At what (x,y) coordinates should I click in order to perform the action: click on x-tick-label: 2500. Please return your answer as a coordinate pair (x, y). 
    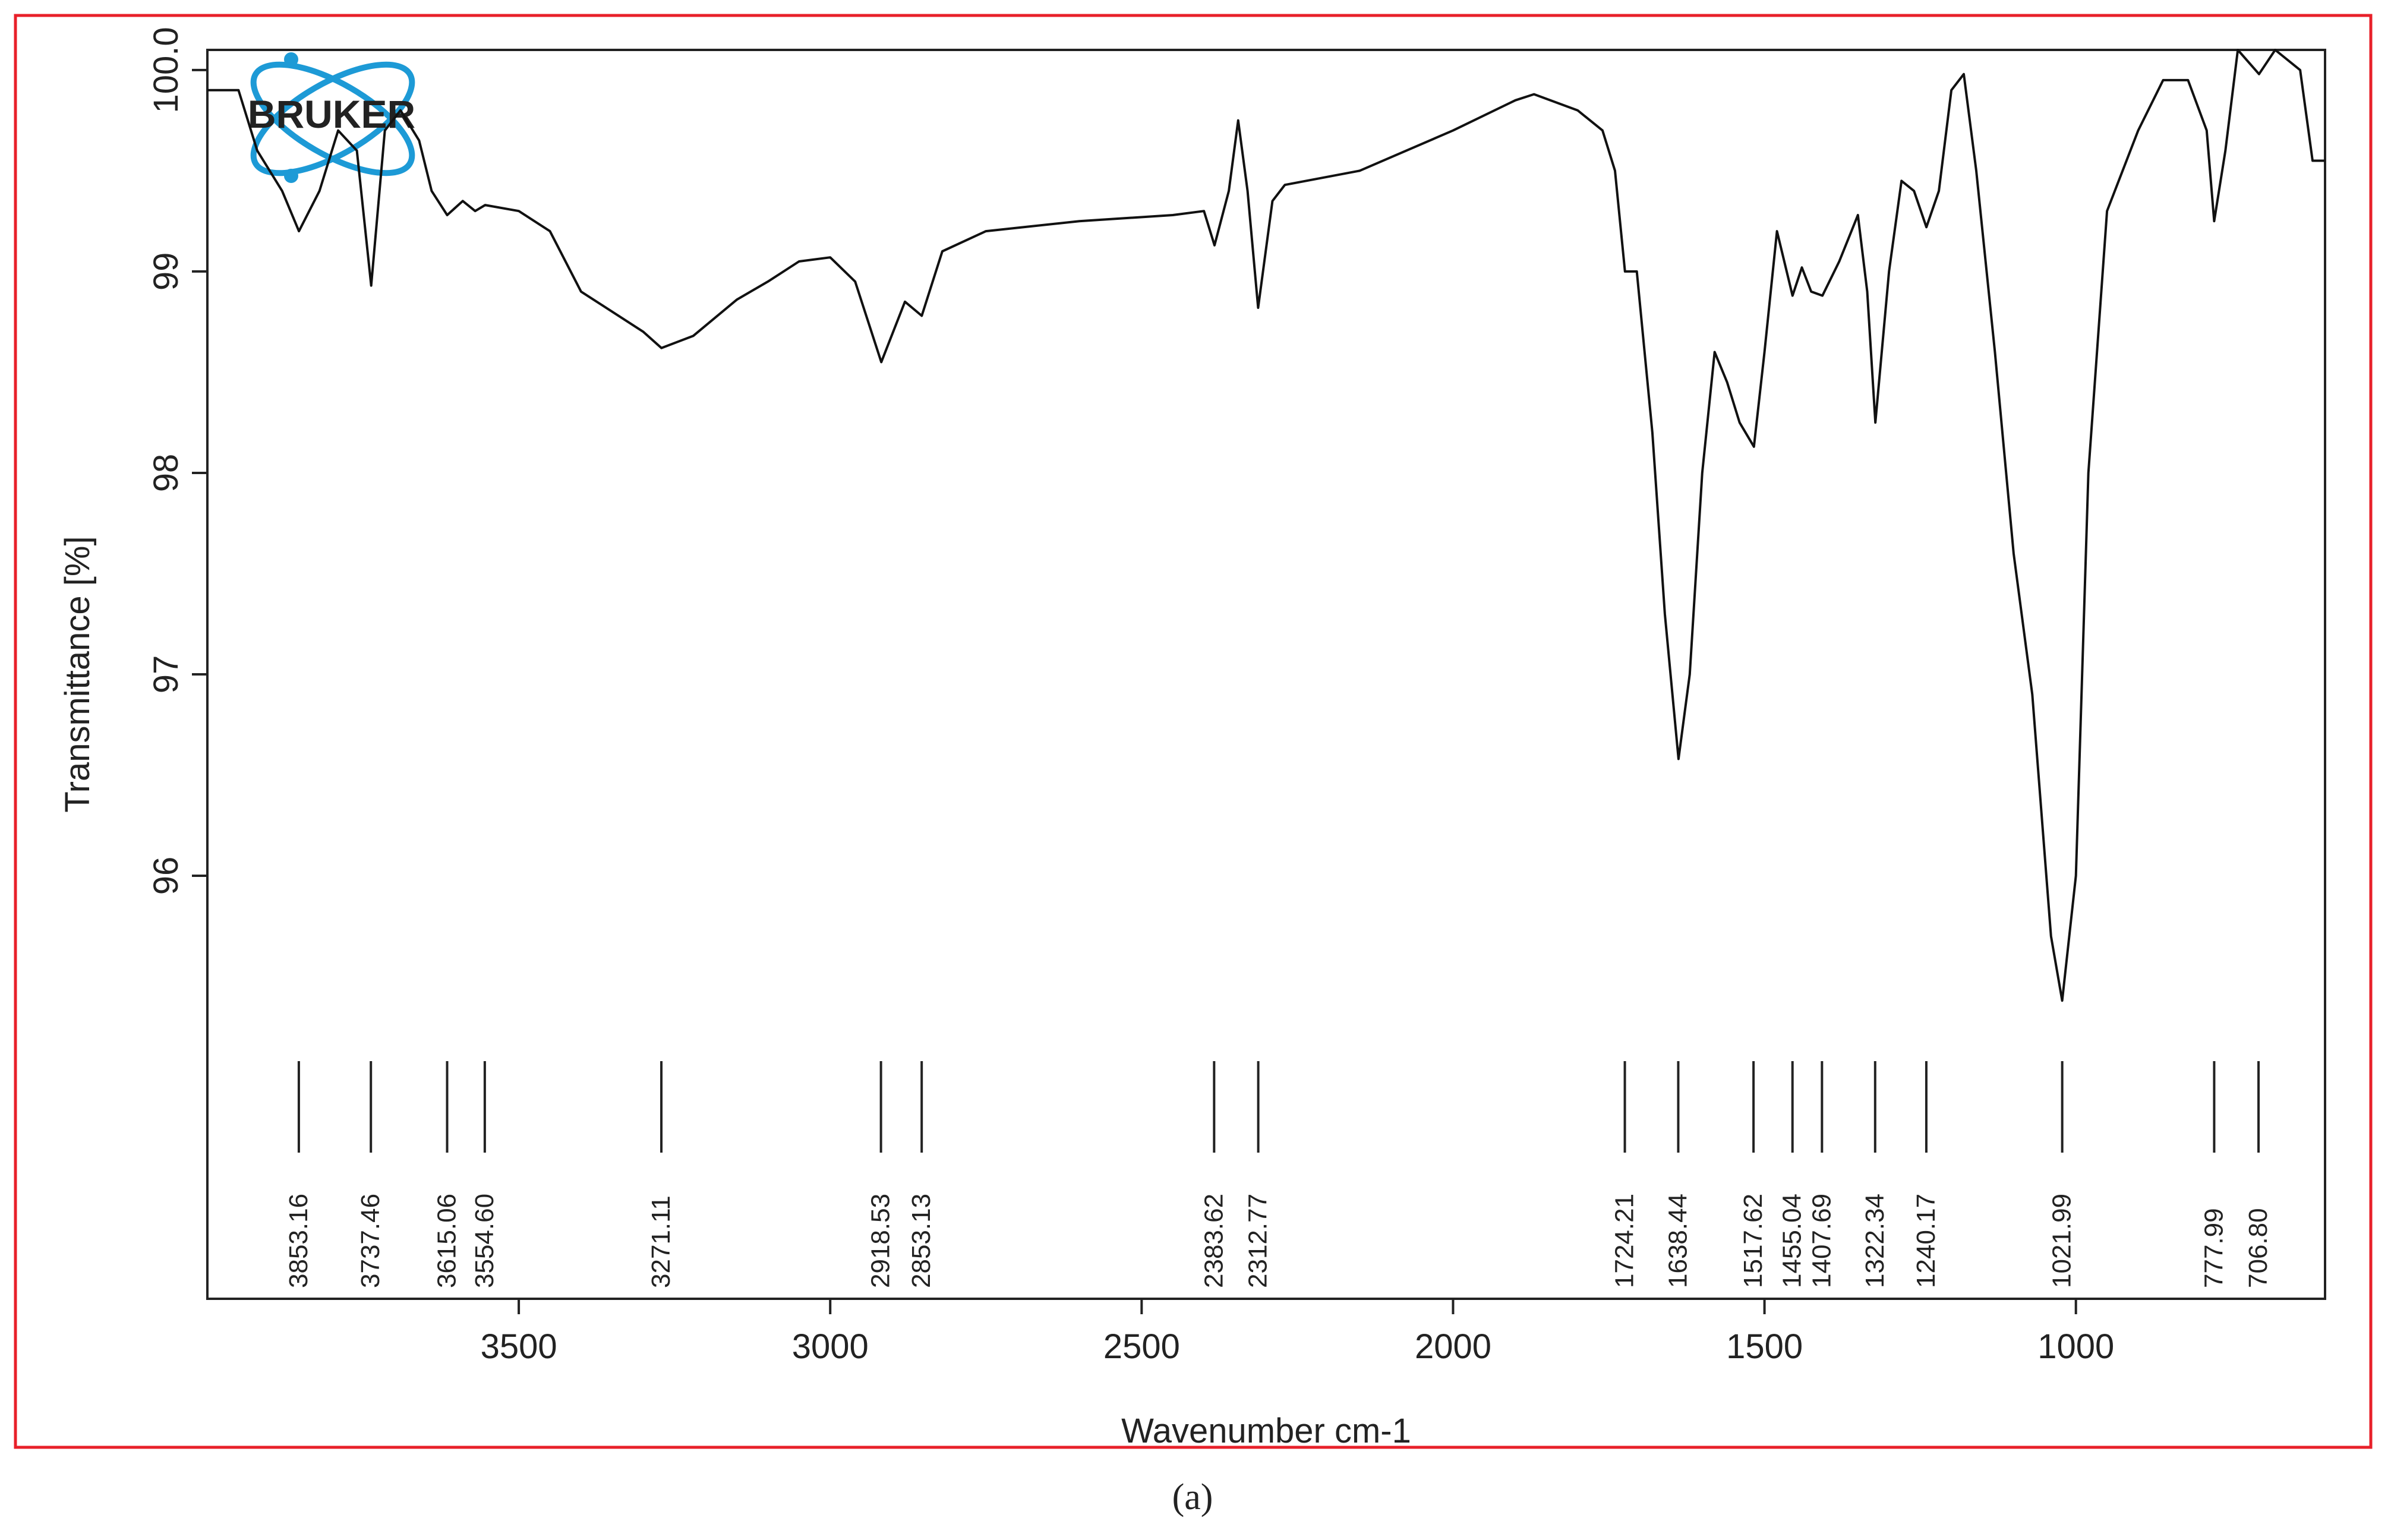
    Looking at the image, I should click on (1141, 1346).